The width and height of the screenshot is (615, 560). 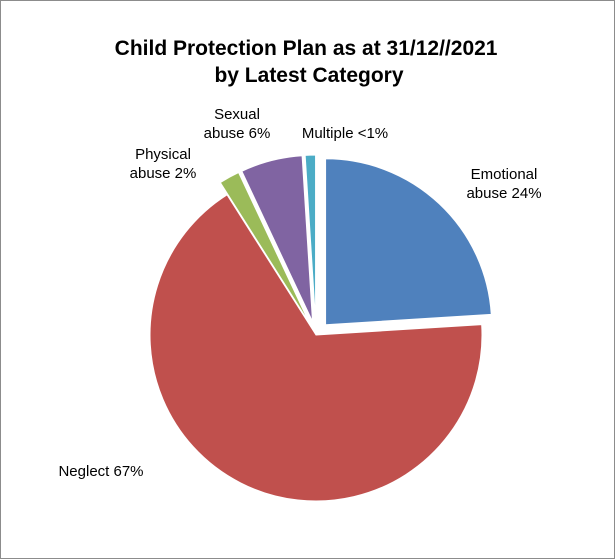 I want to click on slice-label-sexual-line-2: abuse 6%, so click(x=237, y=133).